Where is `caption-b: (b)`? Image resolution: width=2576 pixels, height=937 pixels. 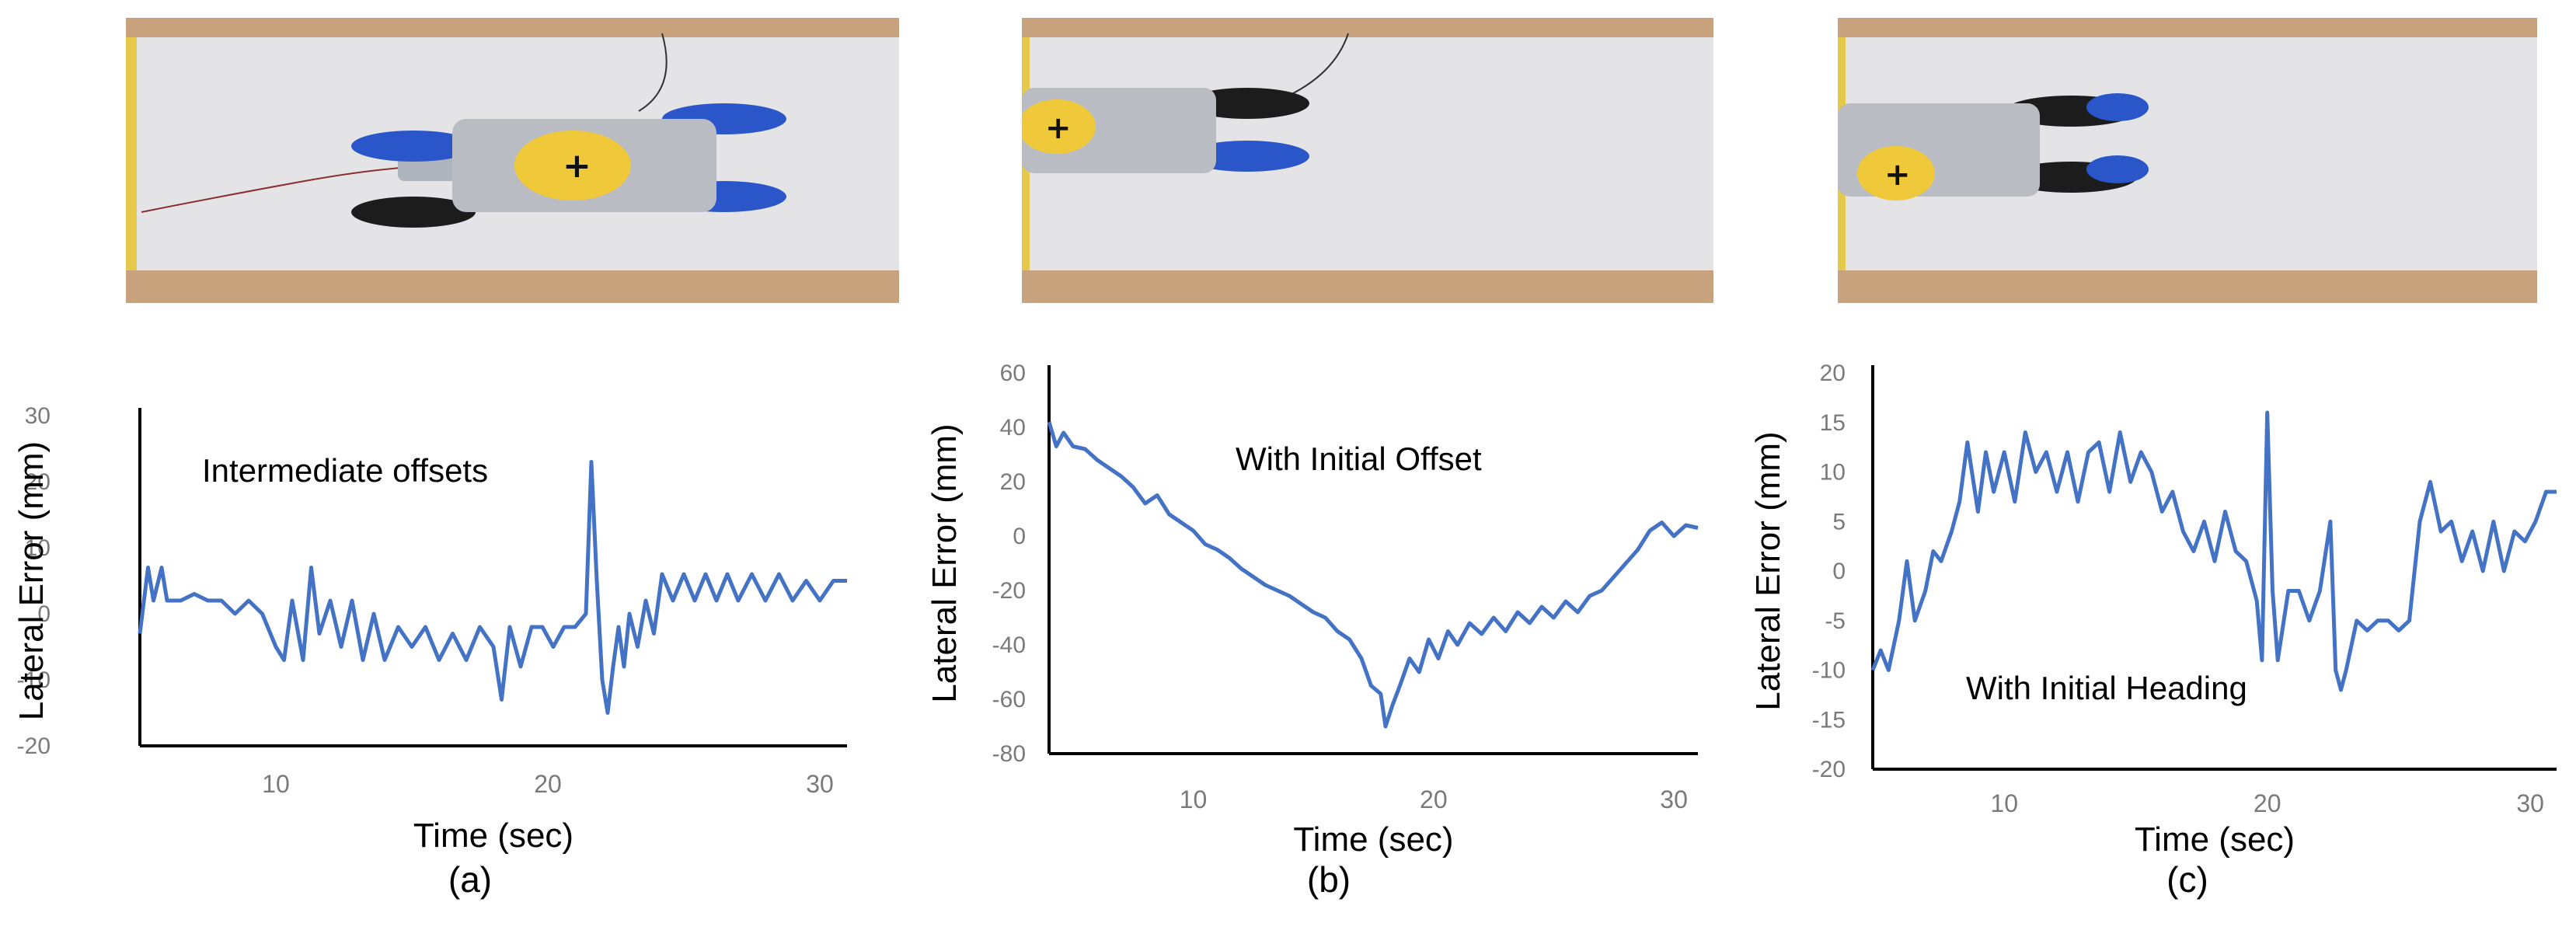
caption-b: (b) is located at coordinates (1328, 879).